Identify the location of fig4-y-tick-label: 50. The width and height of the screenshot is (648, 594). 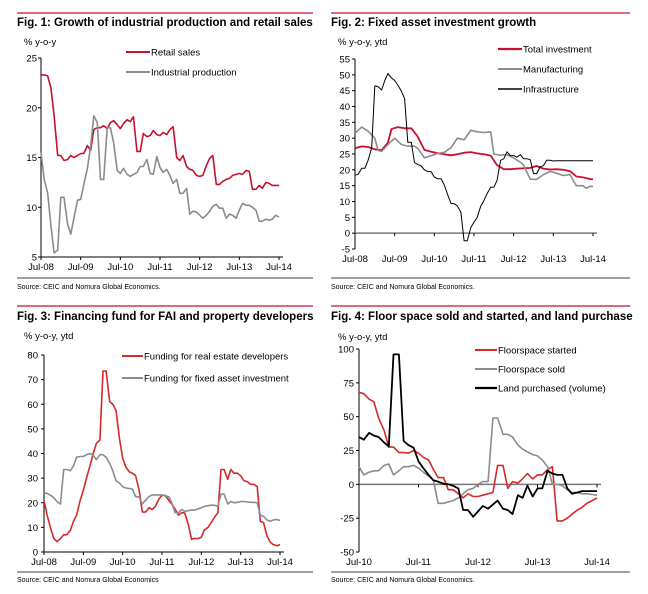
(348, 417).